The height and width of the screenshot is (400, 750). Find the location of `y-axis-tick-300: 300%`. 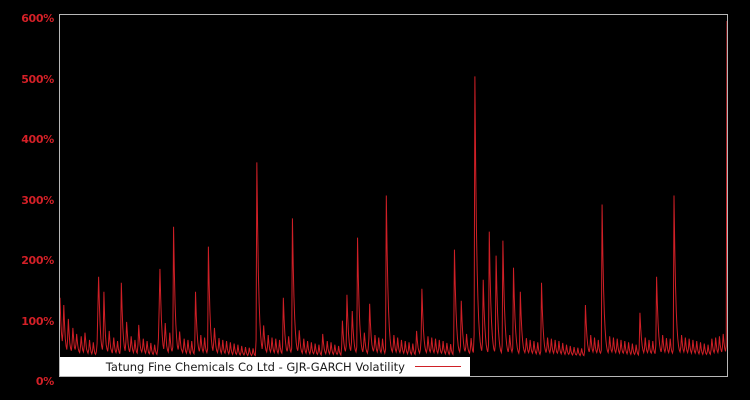

y-axis-tick-300: 300% is located at coordinates (27, 198).